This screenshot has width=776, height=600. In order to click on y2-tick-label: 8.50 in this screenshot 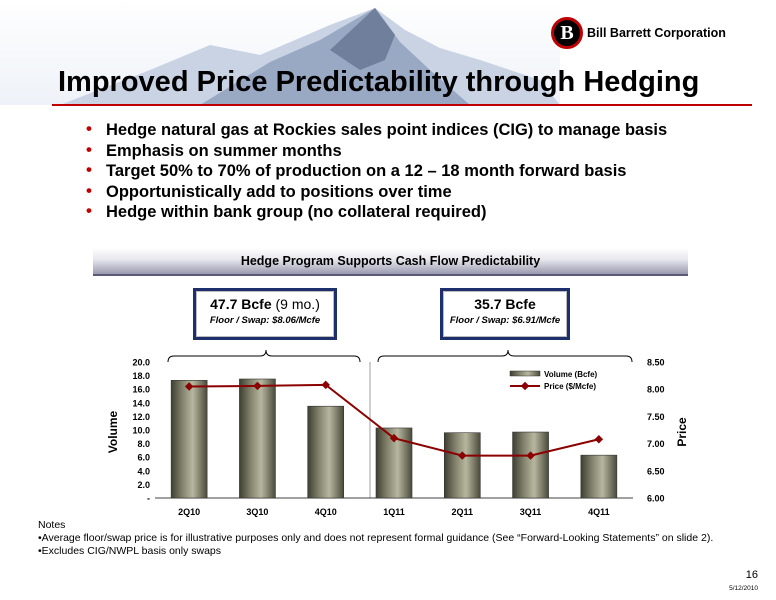, I will do `click(656, 363)`.